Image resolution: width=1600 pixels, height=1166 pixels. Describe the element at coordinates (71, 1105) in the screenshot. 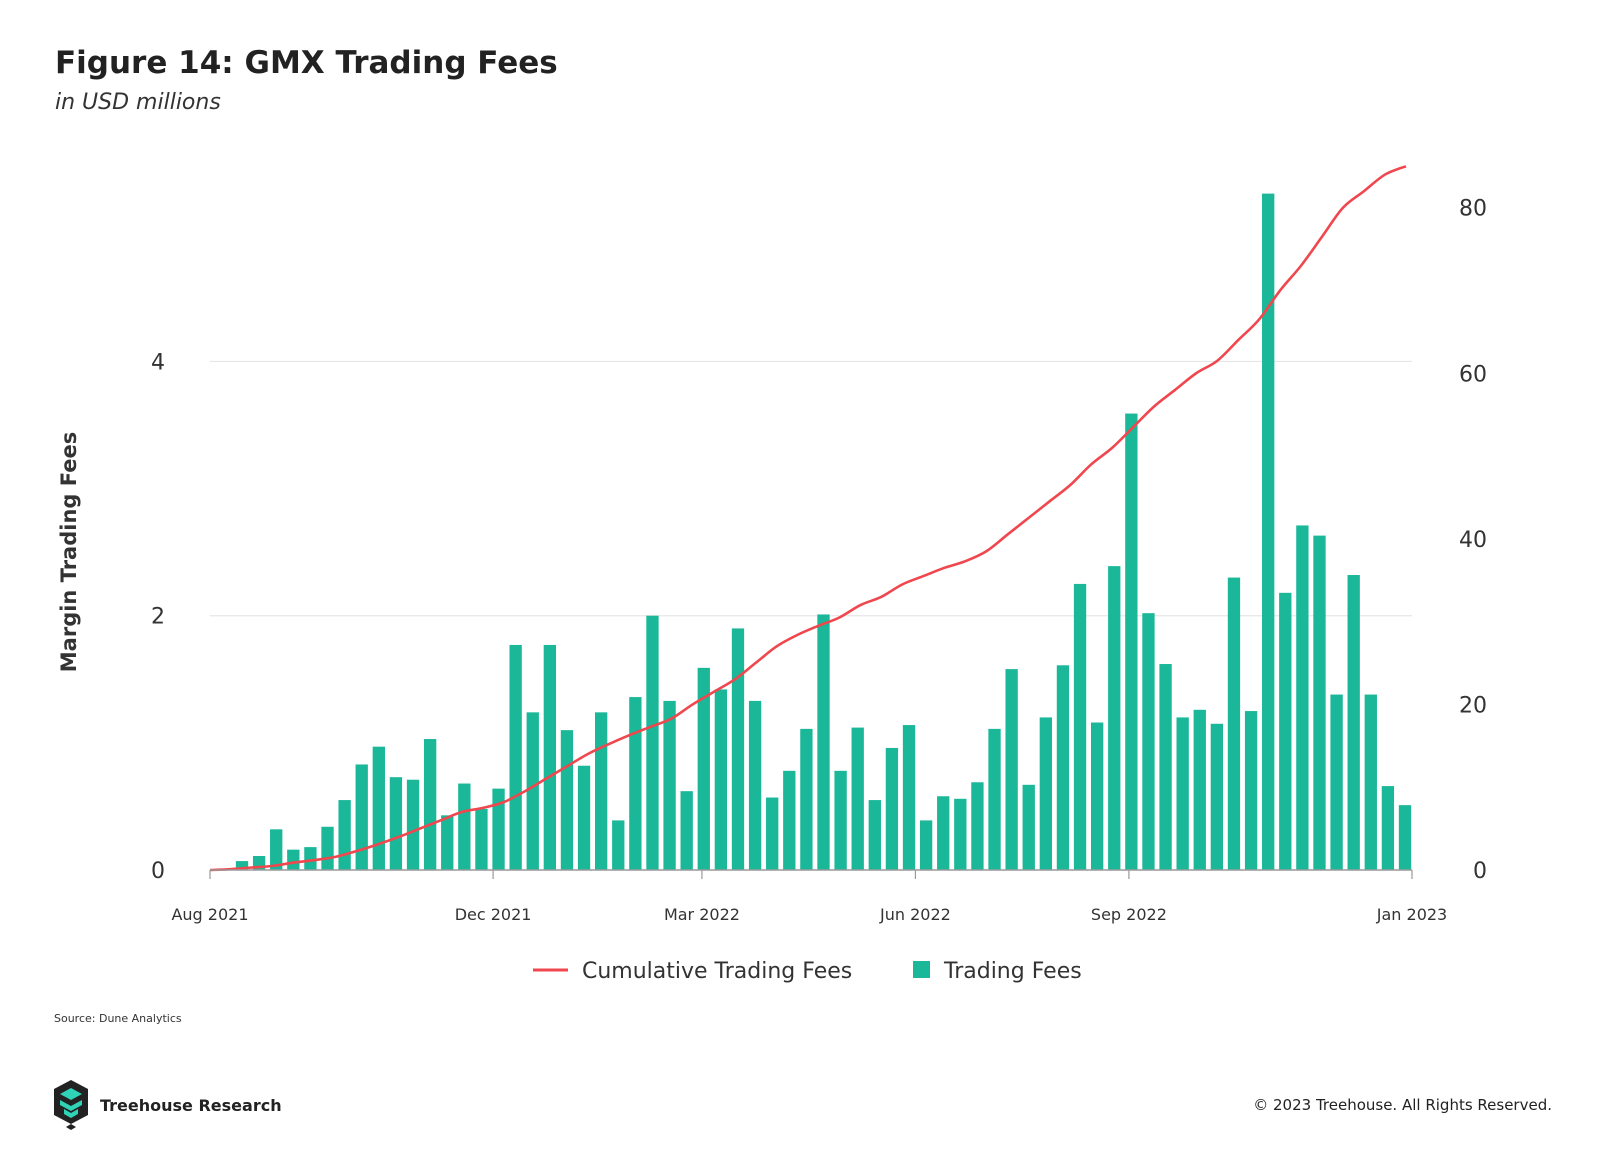

I see `treehouse-logo-icon` at that location.